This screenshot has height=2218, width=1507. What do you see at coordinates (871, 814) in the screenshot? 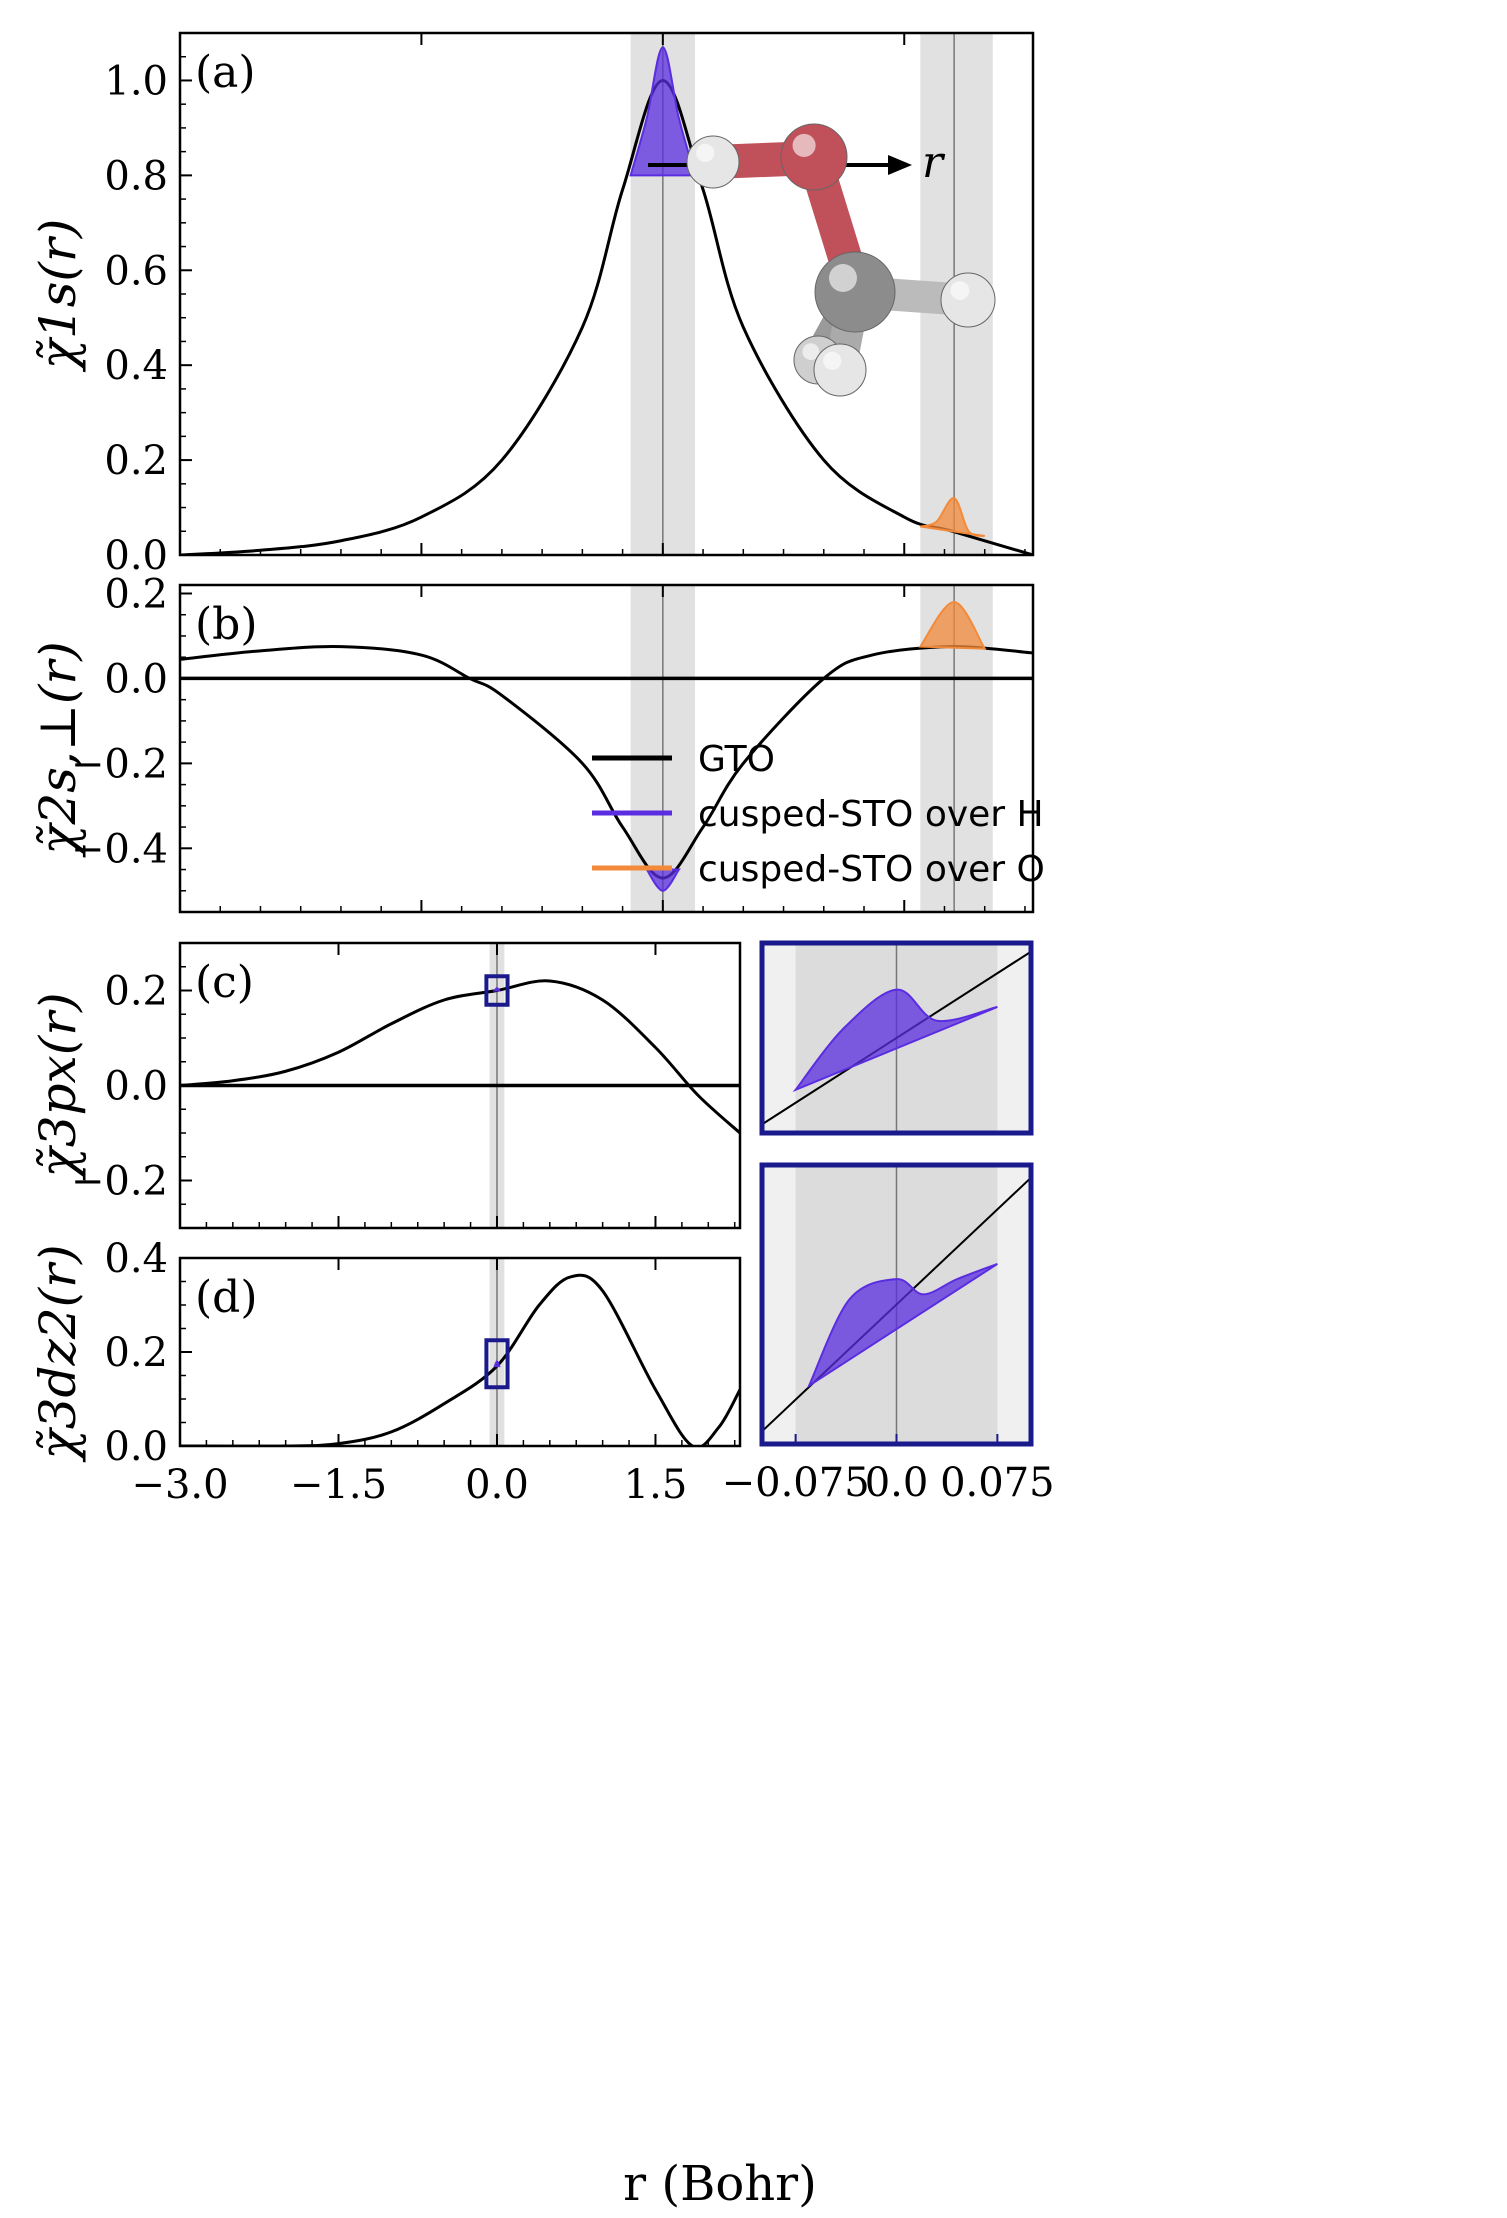
I see `legend-label: cusped-STO over H` at bounding box center [871, 814].